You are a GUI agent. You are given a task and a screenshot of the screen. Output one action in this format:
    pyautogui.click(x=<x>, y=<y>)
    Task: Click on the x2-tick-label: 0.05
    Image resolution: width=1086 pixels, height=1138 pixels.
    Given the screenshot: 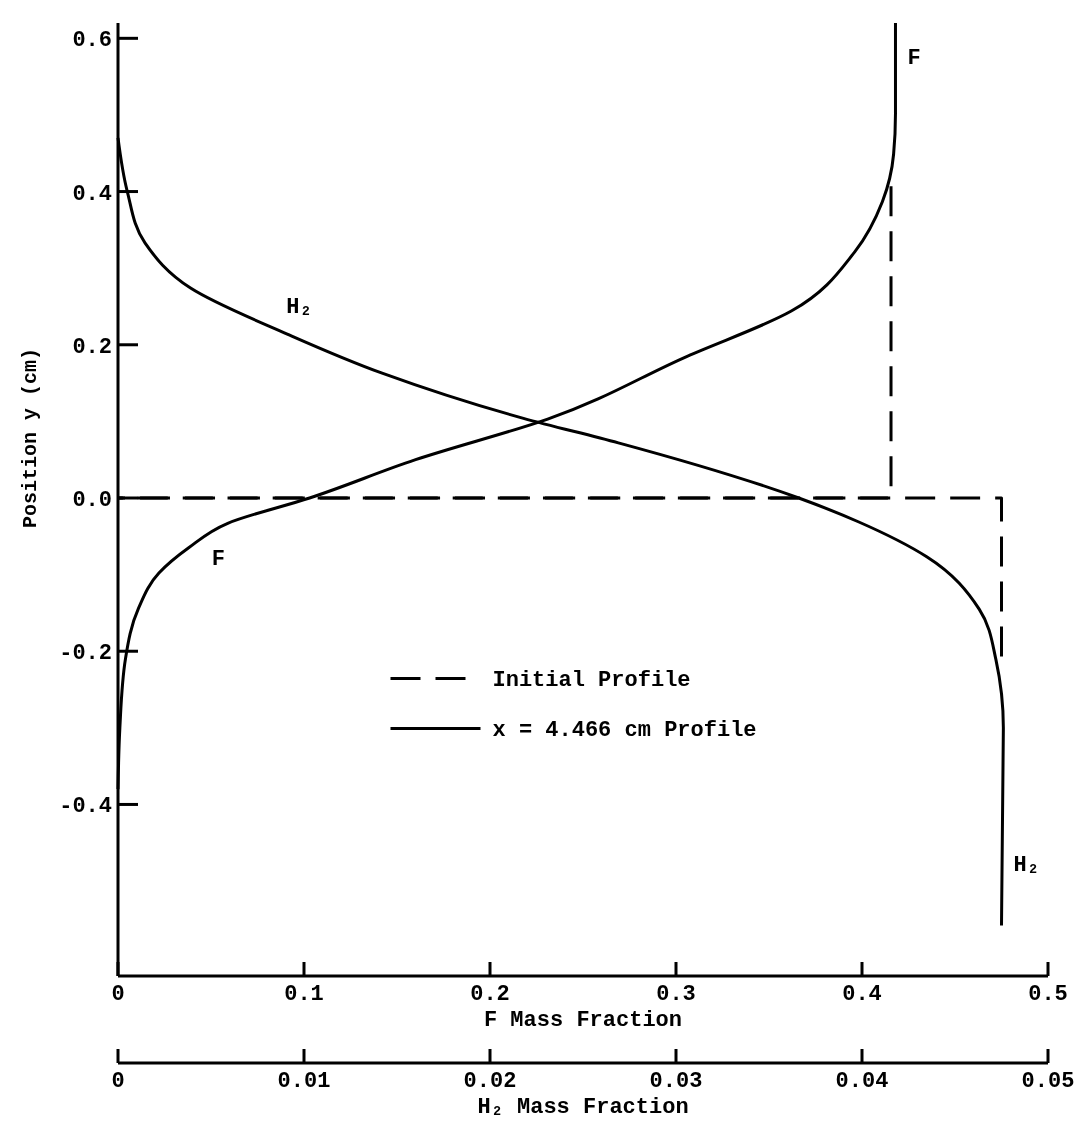 What is the action you would take?
    pyautogui.click(x=1048, y=1081)
    